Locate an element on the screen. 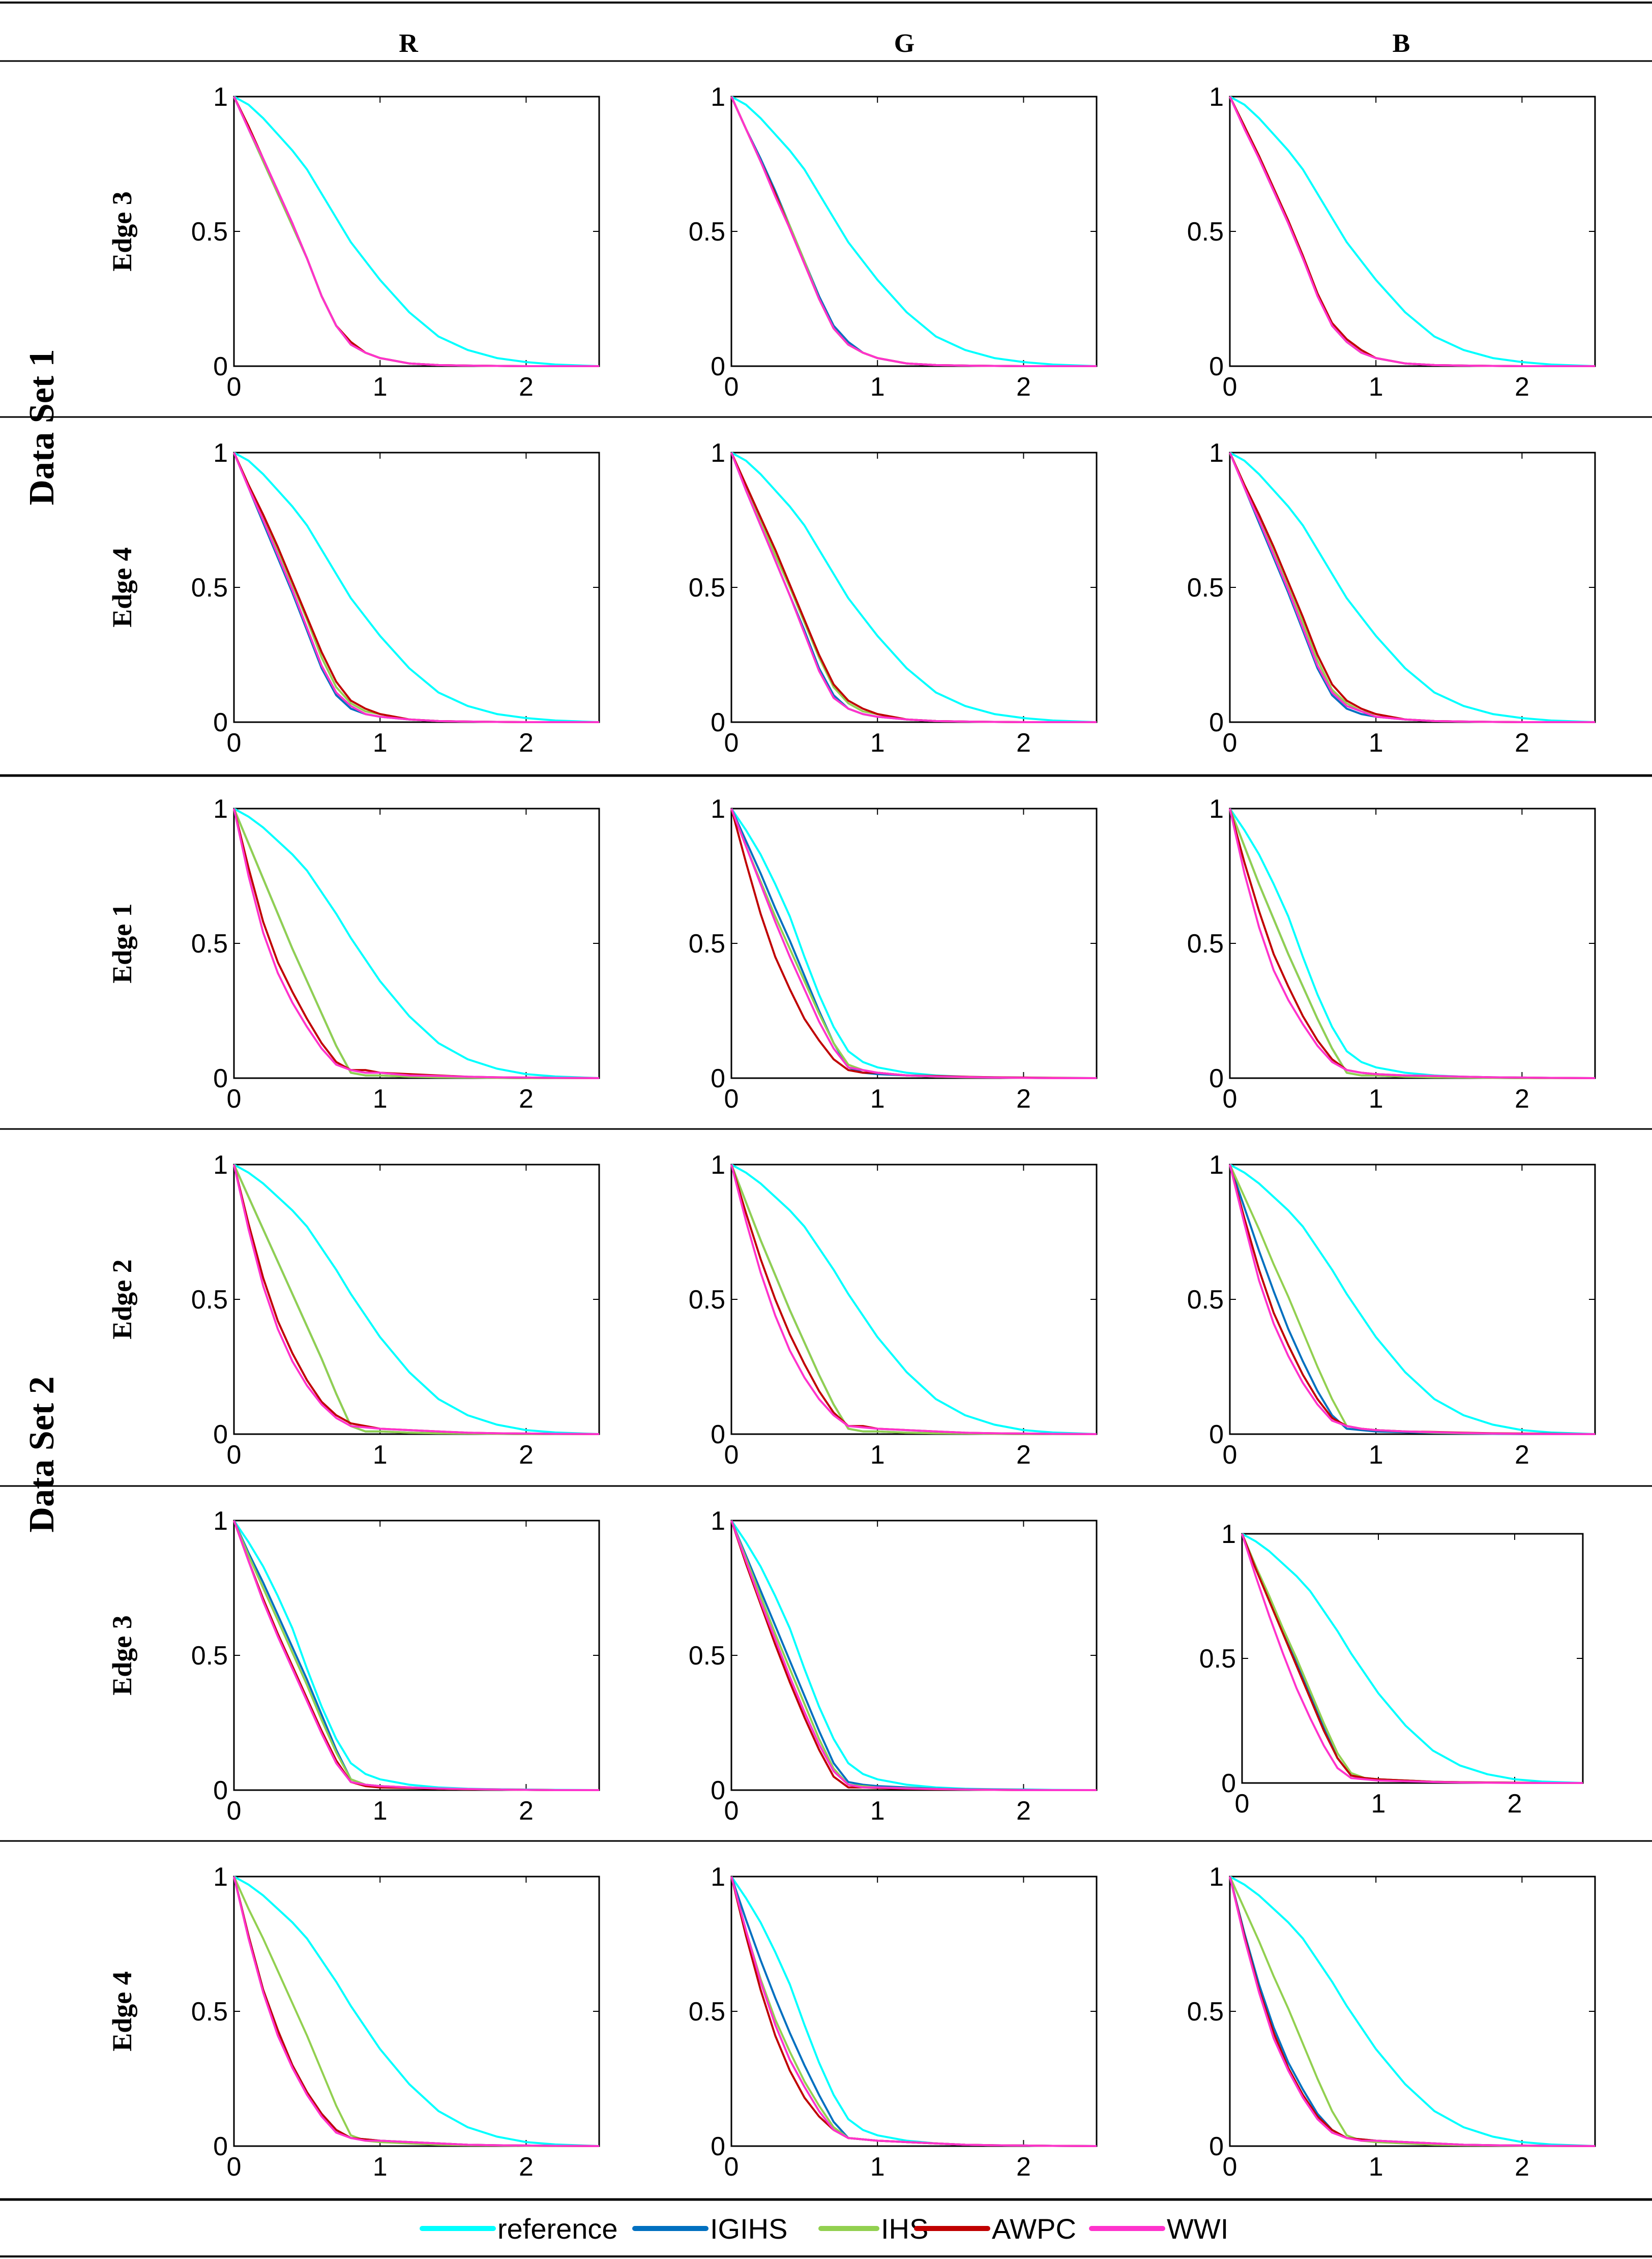  column-header-r: R is located at coordinates (409, 44).